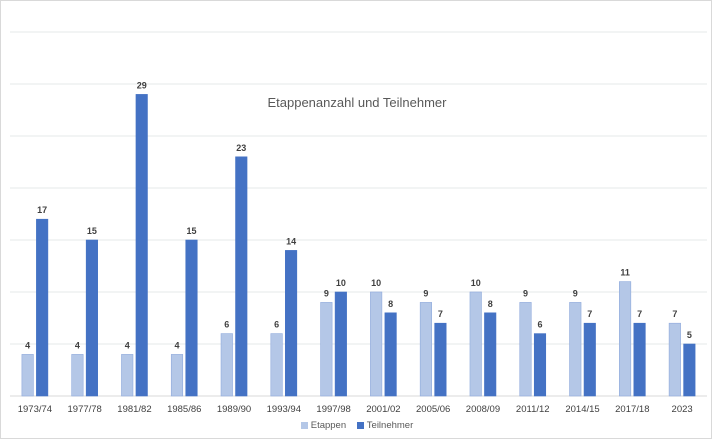  What do you see at coordinates (483, 409) in the screenshot?
I see `x-tick-label: 2008/09` at bounding box center [483, 409].